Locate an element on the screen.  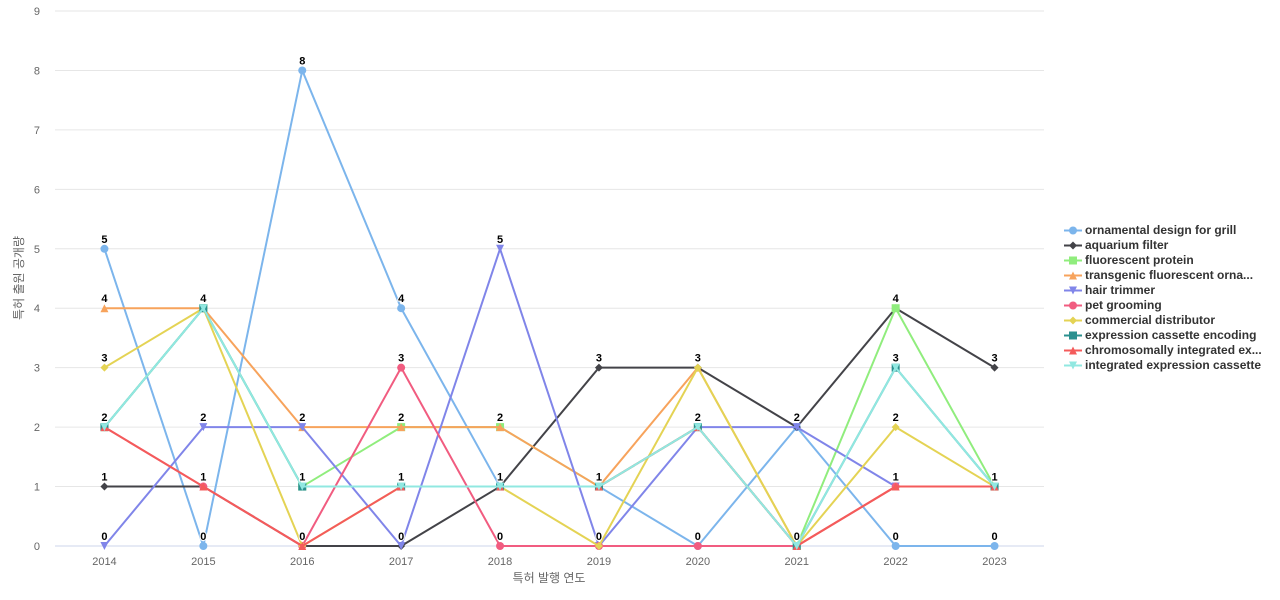
y-tick-label: 0 is located at coordinates (37, 547).